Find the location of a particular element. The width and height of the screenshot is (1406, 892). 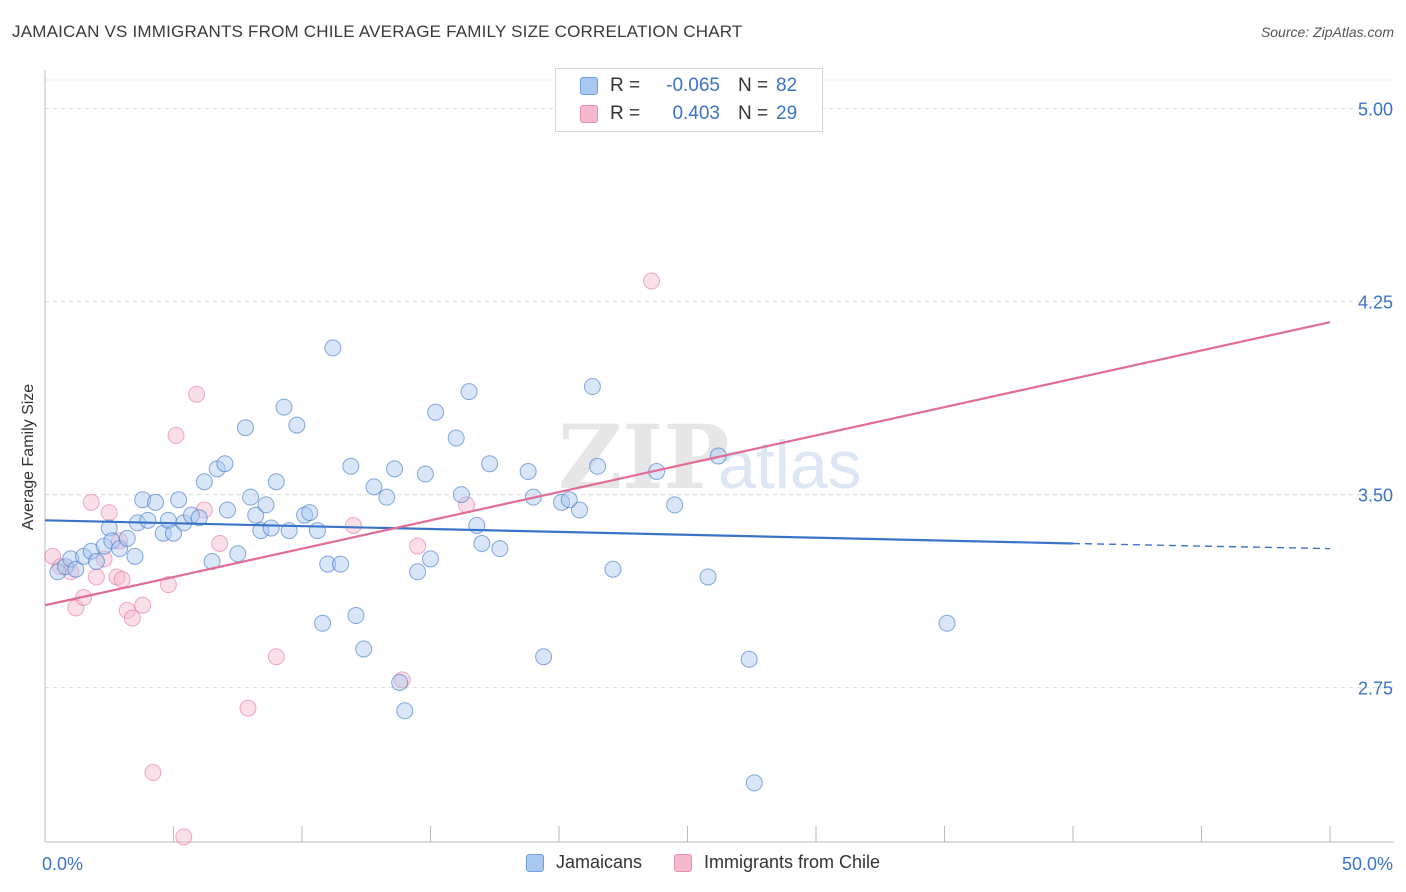

y-tick-label: 2.75 is located at coordinates (1375, 689).